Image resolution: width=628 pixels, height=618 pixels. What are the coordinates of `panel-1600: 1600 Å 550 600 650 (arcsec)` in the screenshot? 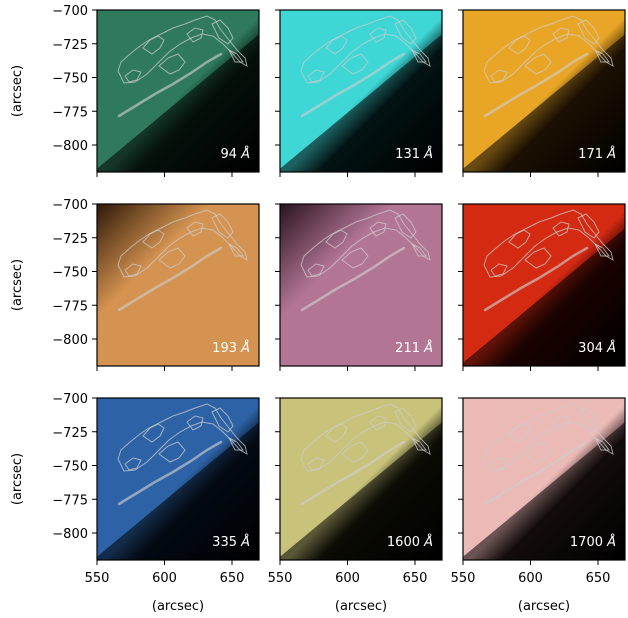 It's located at (355, 505).